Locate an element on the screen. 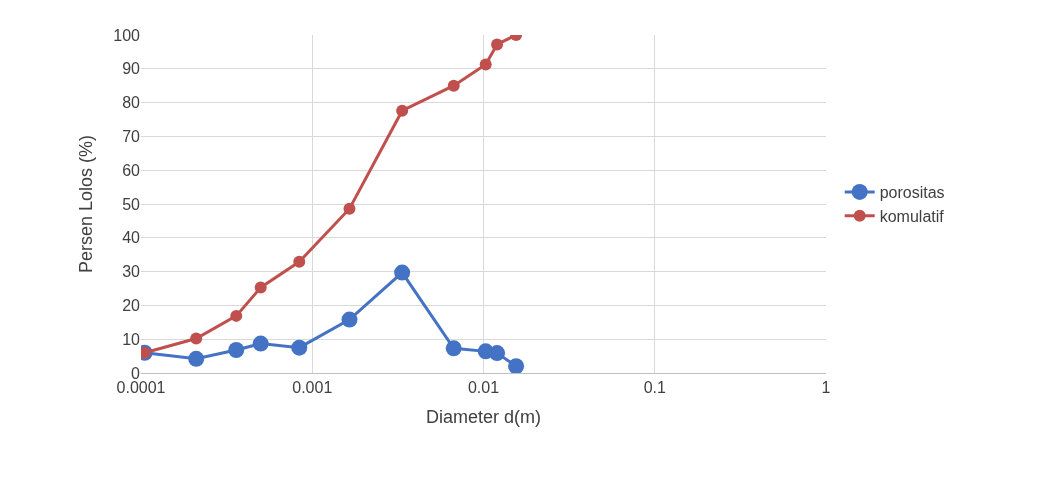 The height and width of the screenshot is (486, 1046). y-tick-label: 20 is located at coordinates (131, 305).